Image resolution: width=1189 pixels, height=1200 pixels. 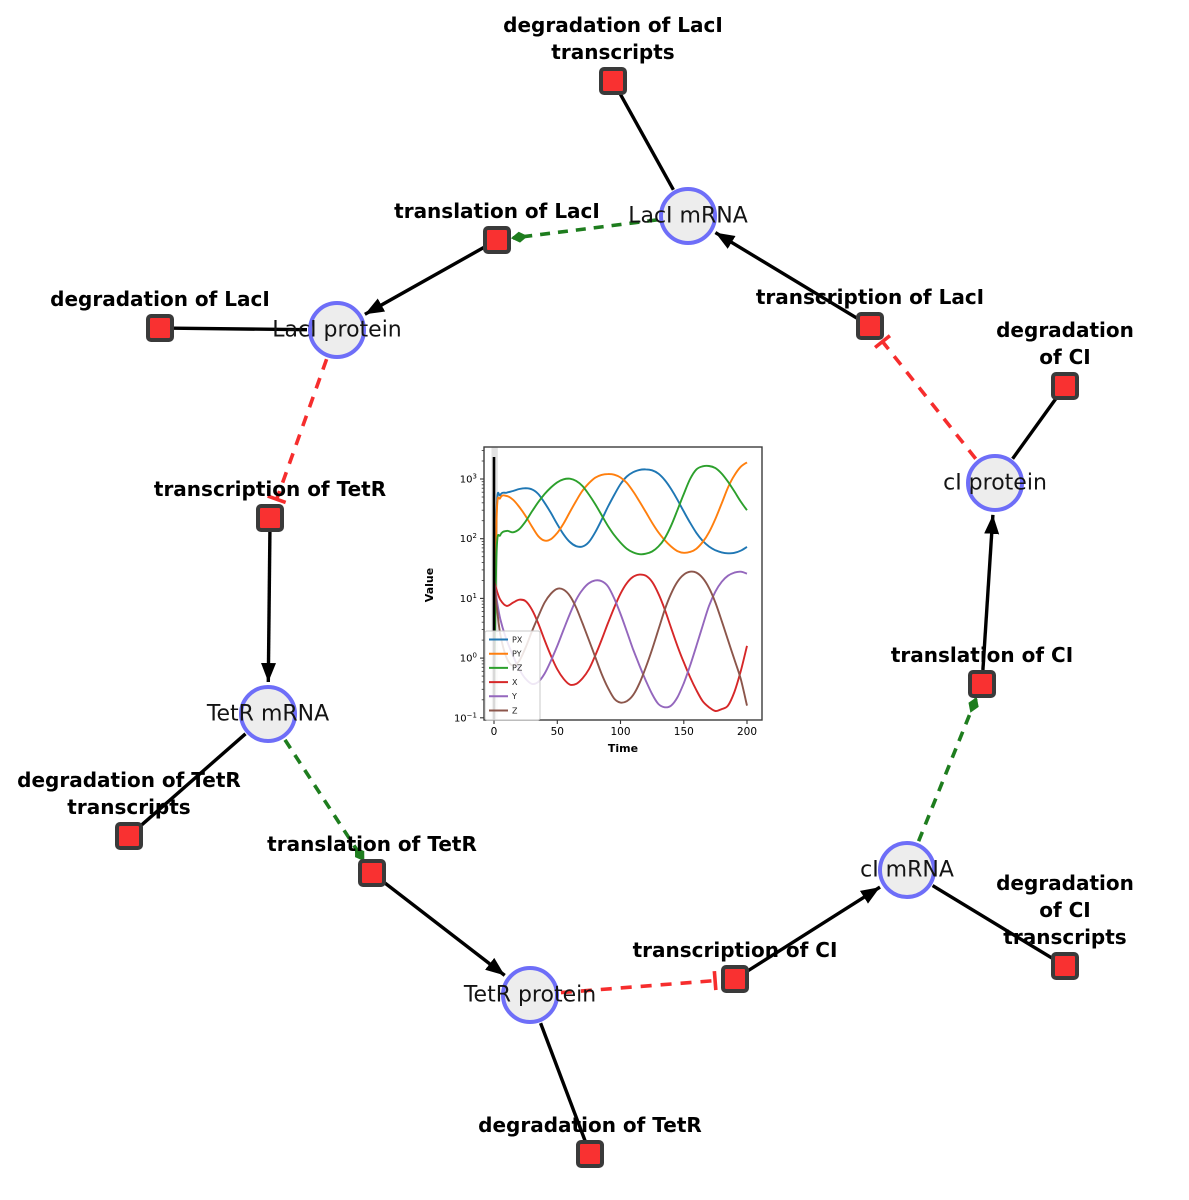 I want to click on reaction-label-transcription-of-ci: transcription of CI, so click(x=735, y=950).